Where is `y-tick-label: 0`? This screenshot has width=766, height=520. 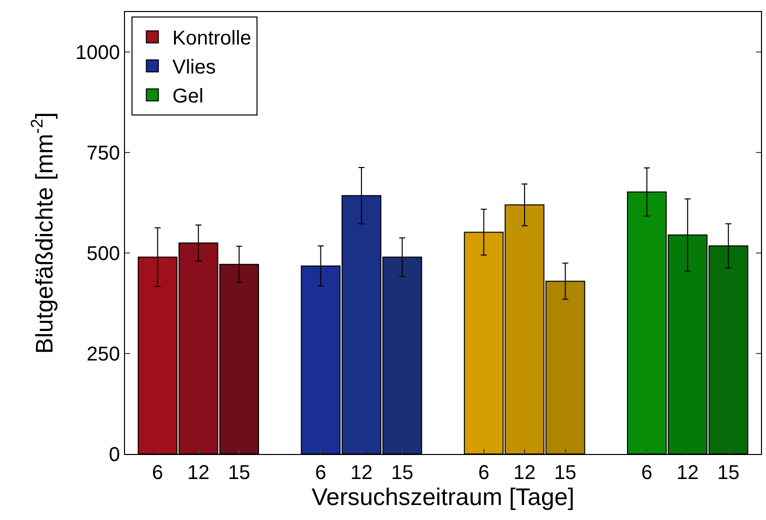
y-tick-label: 0 is located at coordinates (114, 455).